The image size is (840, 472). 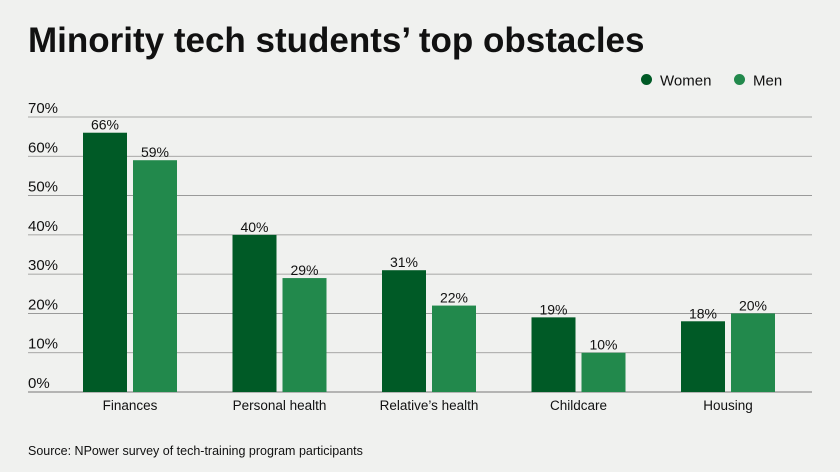 What do you see at coordinates (280, 405) in the screenshot?
I see `category-label: Personal health` at bounding box center [280, 405].